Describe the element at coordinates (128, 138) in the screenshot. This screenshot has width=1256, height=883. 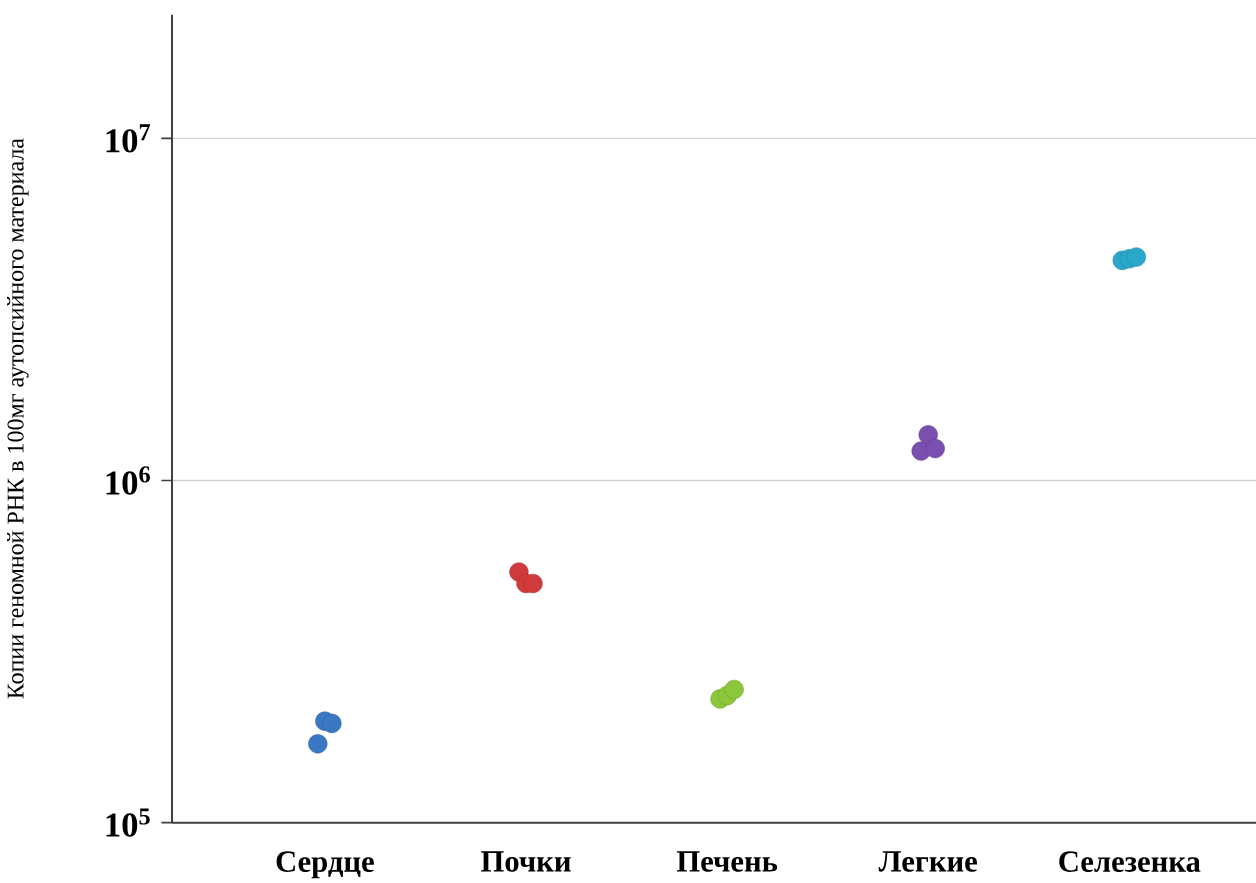
I see `y-tick-label: 10$^{7}$` at that location.